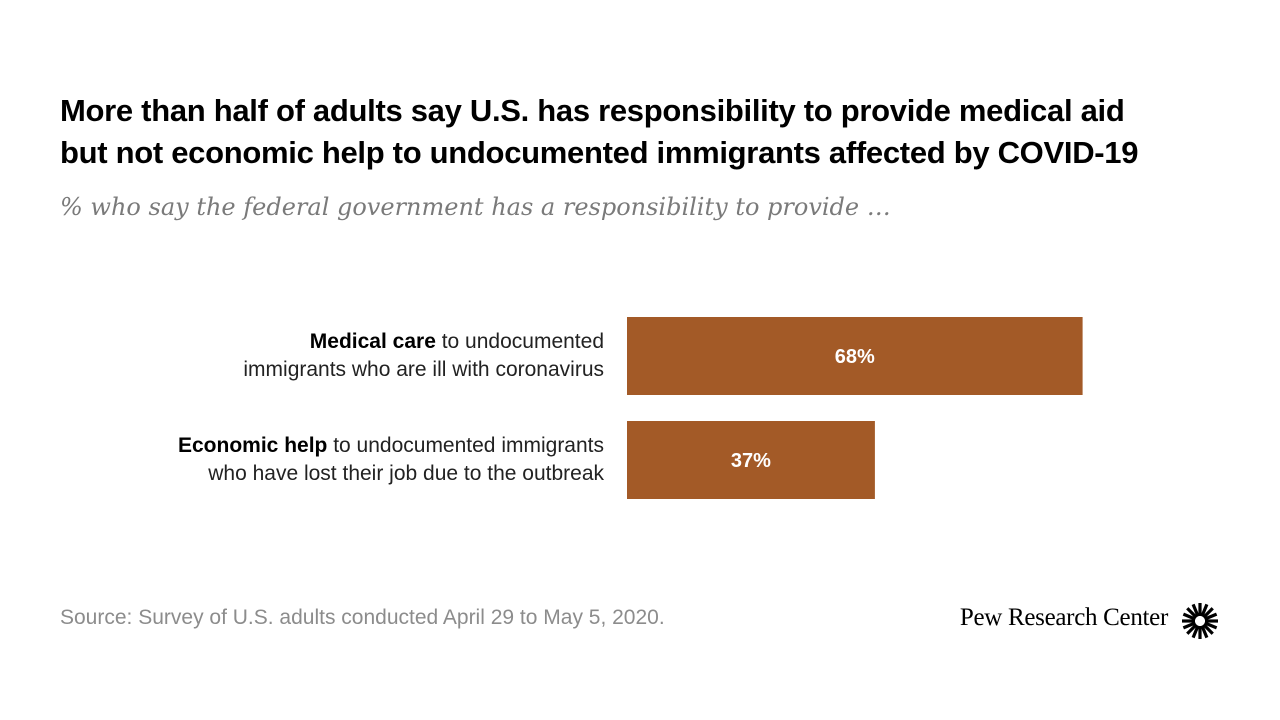 This screenshot has width=1280, height=720. I want to click on brand-name: Pew Research Center, so click(1063, 617).